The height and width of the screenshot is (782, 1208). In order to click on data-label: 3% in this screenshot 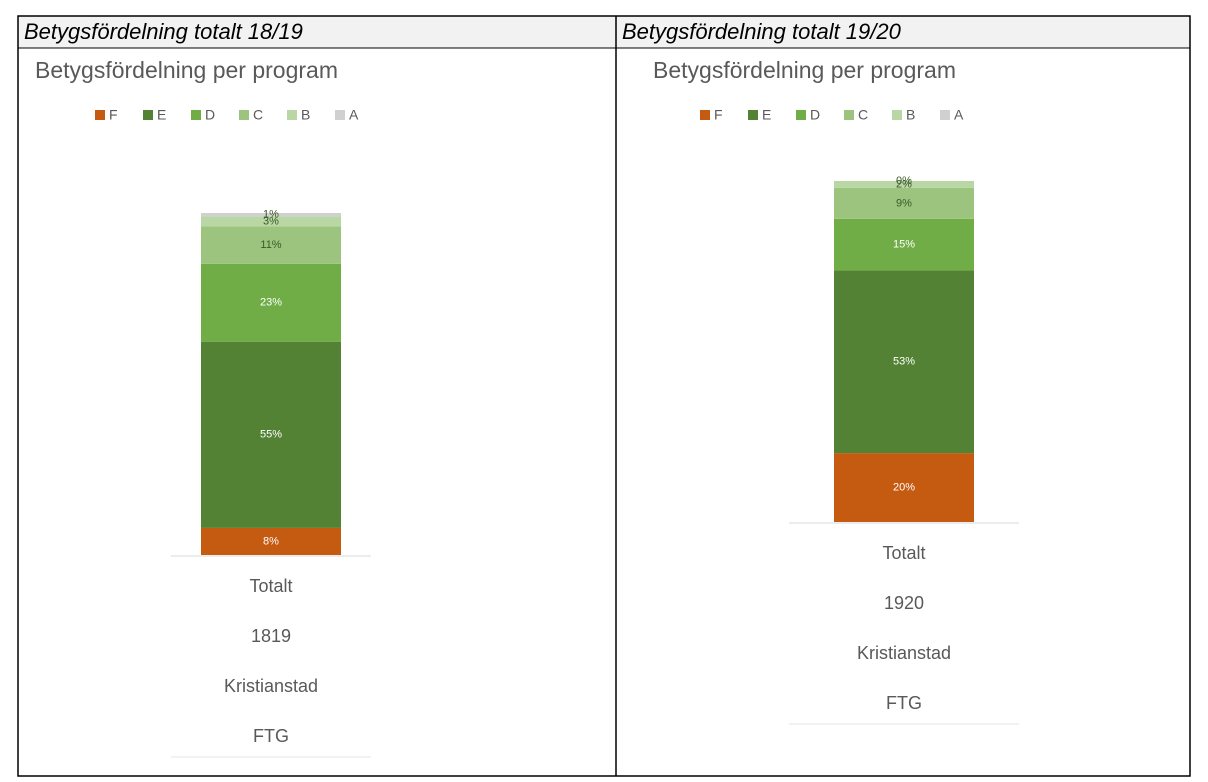, I will do `click(271, 221)`.